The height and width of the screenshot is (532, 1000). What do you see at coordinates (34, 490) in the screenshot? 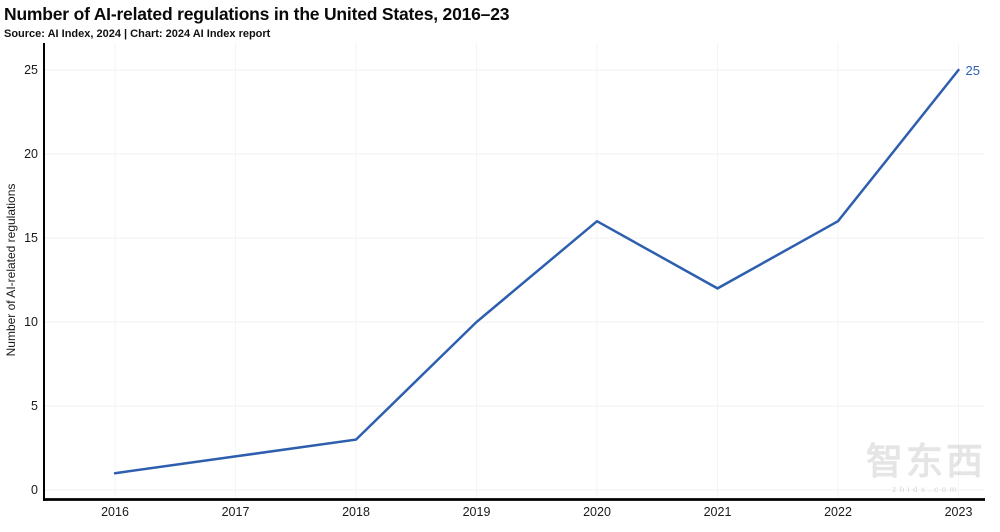
I see `y-tick-label: 0` at bounding box center [34, 490].